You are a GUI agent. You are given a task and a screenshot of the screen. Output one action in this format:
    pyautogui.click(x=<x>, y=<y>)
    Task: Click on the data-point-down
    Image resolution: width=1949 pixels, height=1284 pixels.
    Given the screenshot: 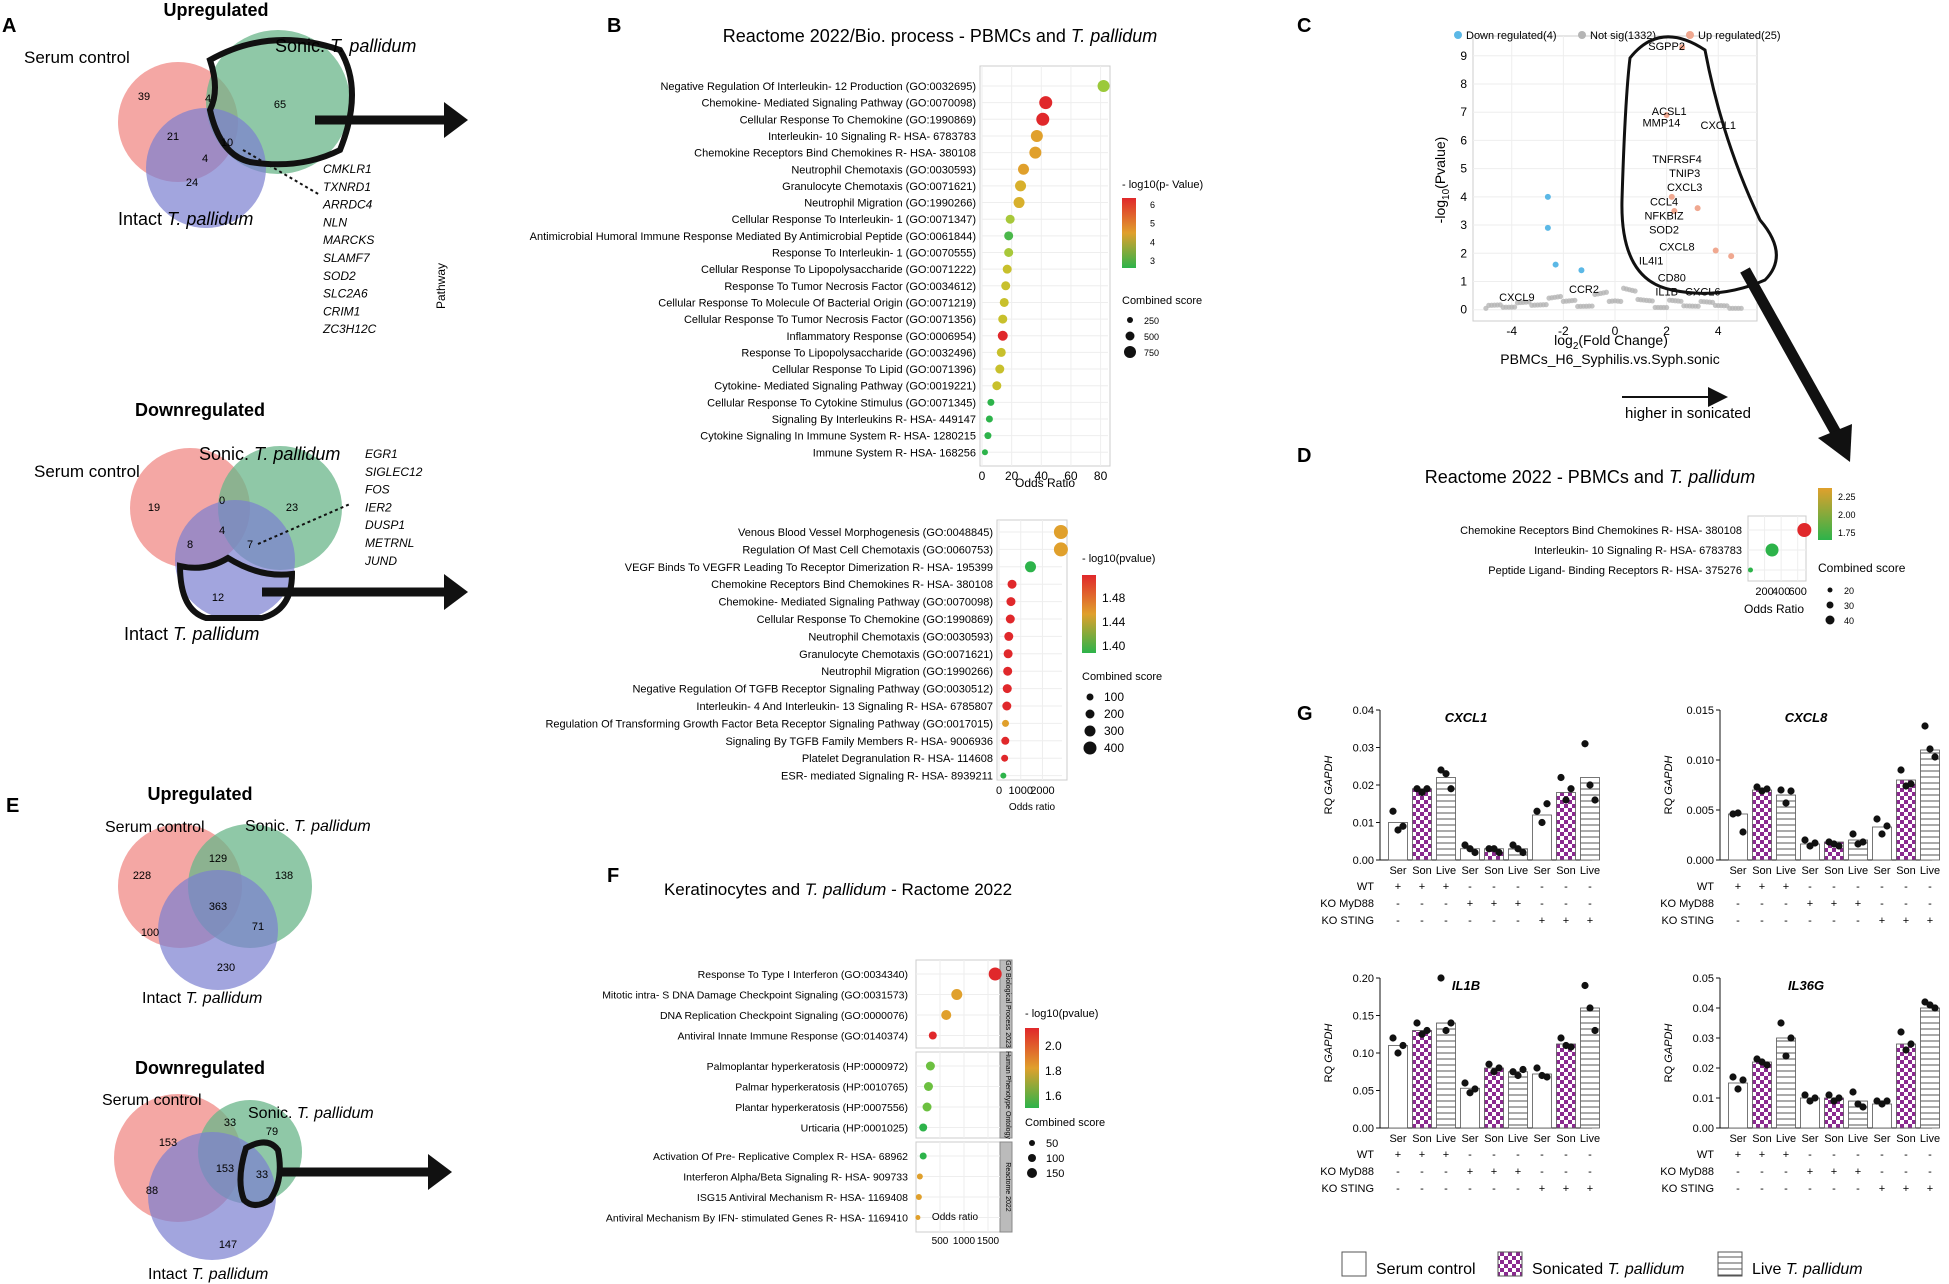 What is the action you would take?
    pyautogui.click(x=1555, y=264)
    